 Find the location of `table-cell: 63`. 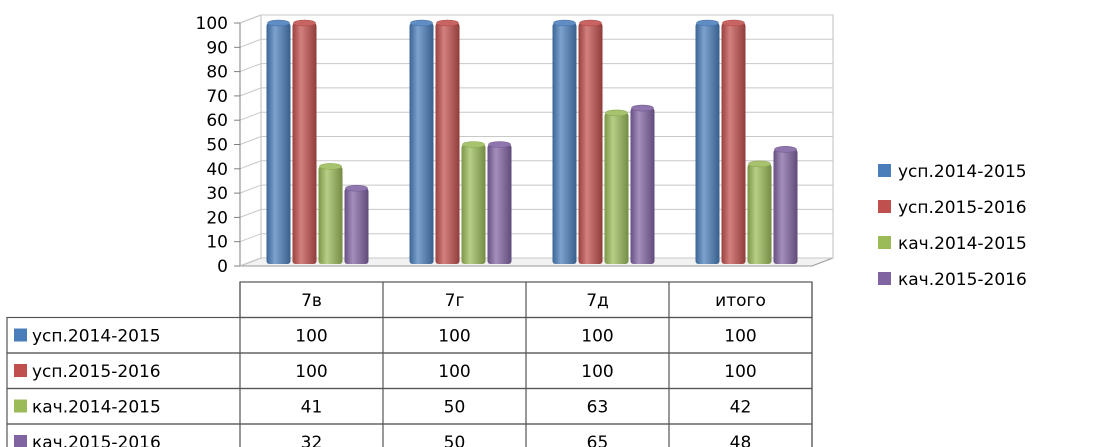

table-cell: 63 is located at coordinates (598, 408).